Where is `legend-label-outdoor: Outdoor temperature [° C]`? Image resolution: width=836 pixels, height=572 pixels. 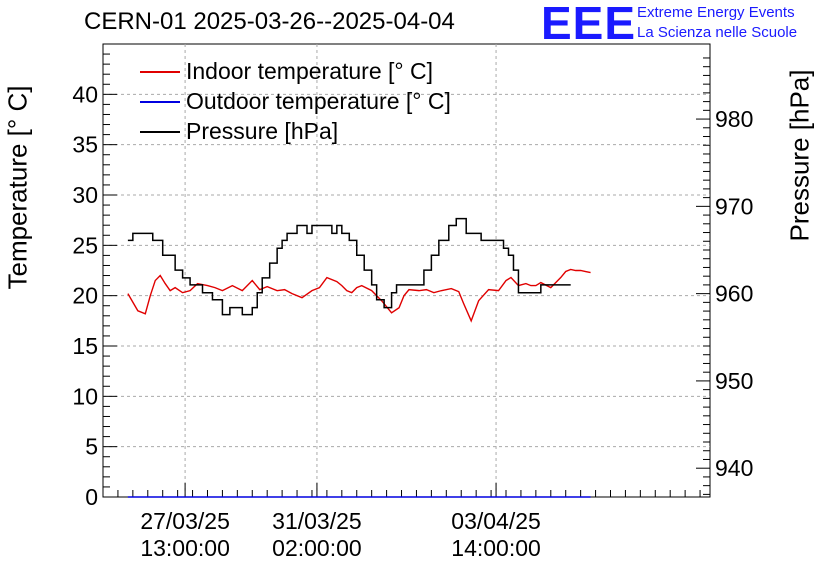
legend-label-outdoor: Outdoor temperature [° C] is located at coordinates (318, 101).